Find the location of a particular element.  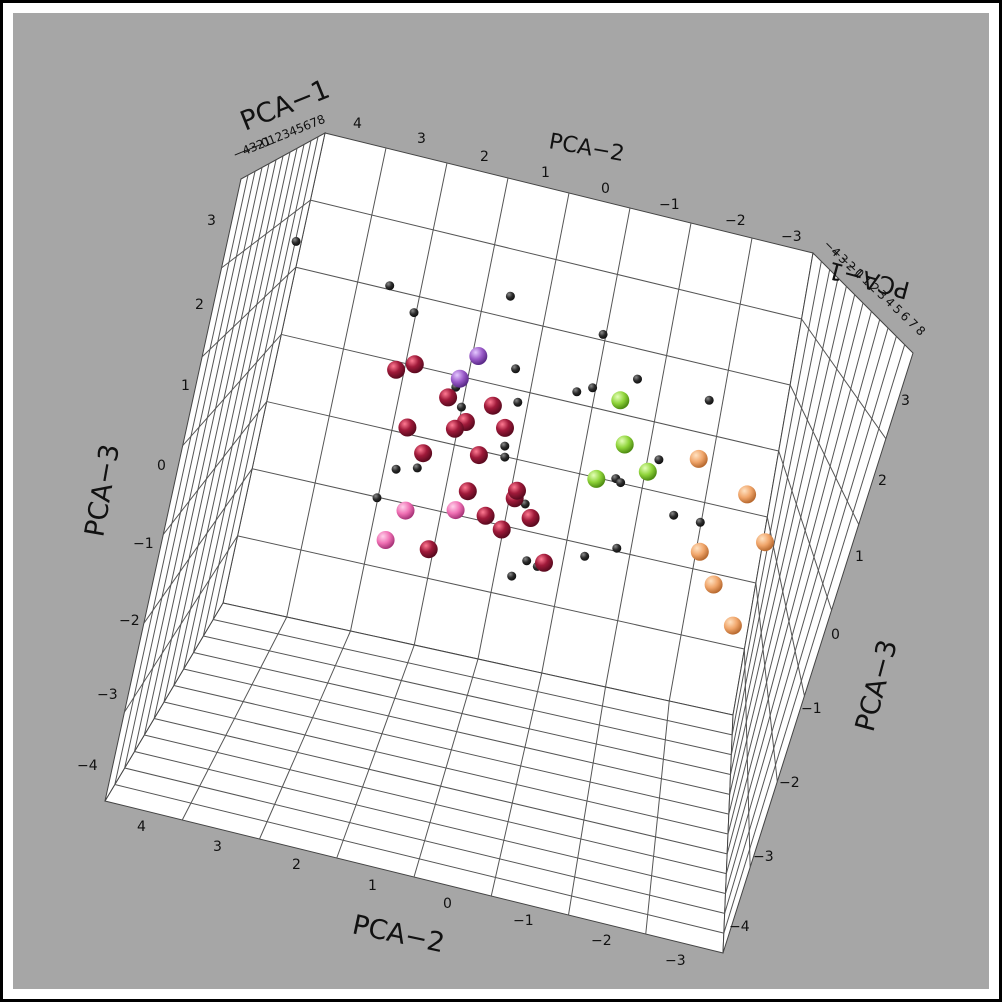

pca3-ticks-left: 3 2 1 0 −1 −2 −3 −4 is located at coordinates (146, 493).